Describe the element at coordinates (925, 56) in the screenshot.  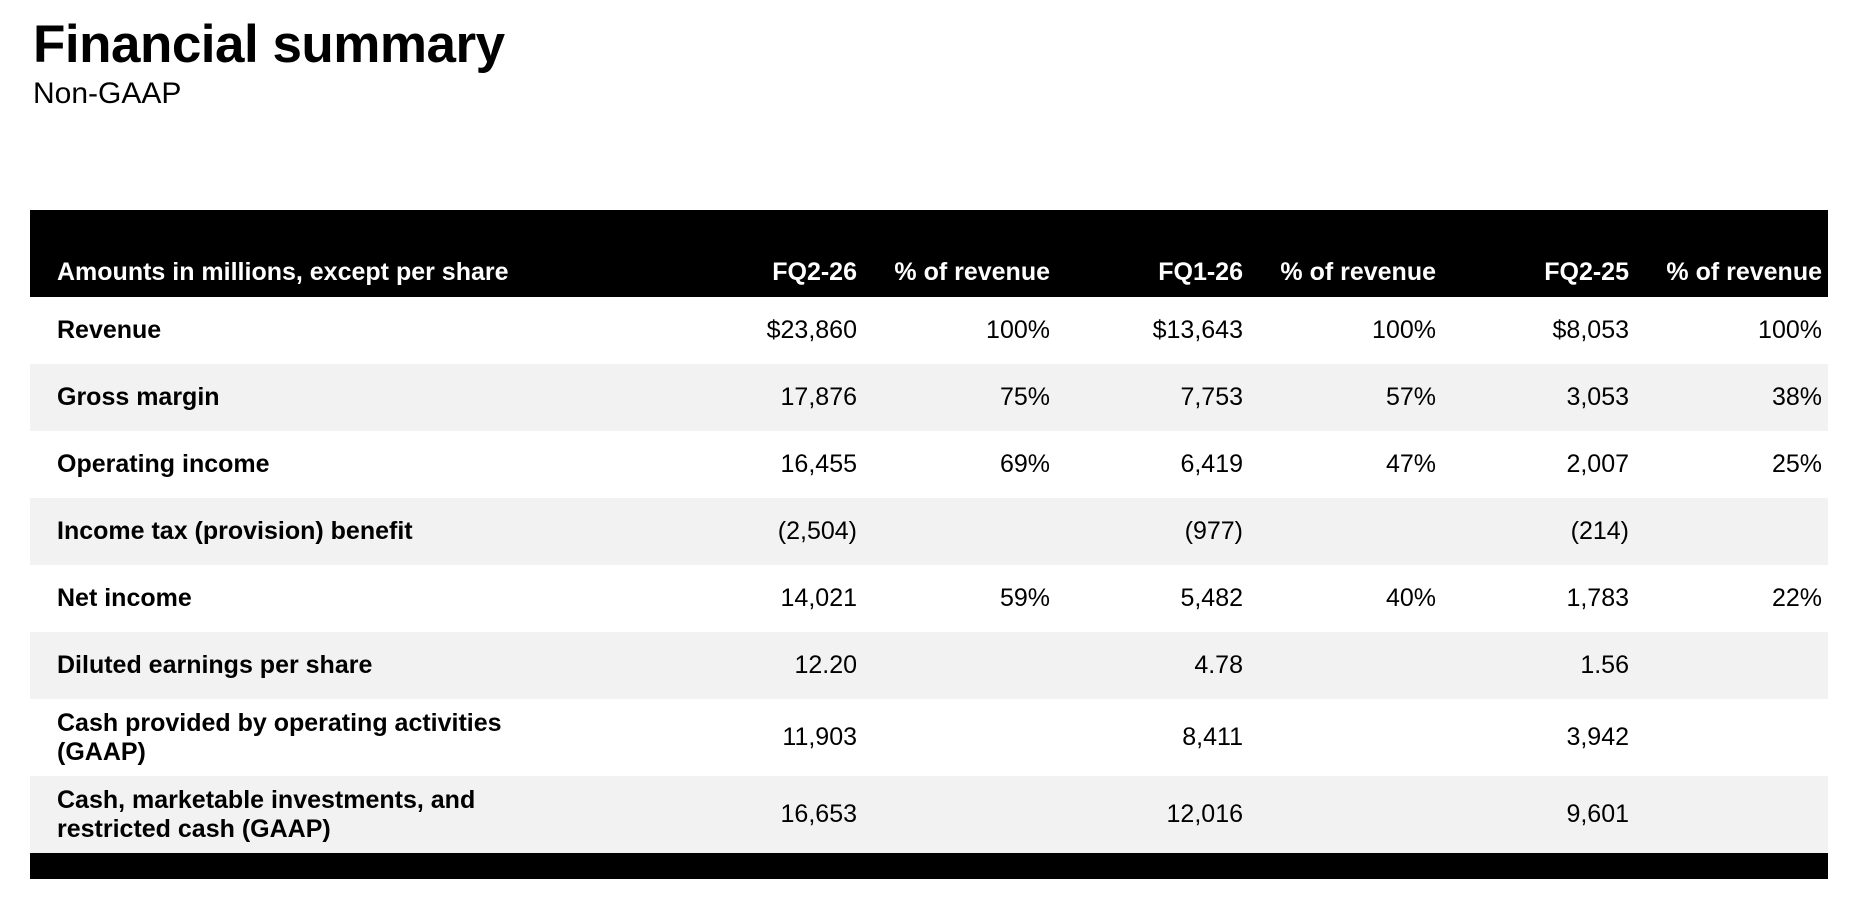
I see `title-block: Financial summary Non-GAAP` at that location.